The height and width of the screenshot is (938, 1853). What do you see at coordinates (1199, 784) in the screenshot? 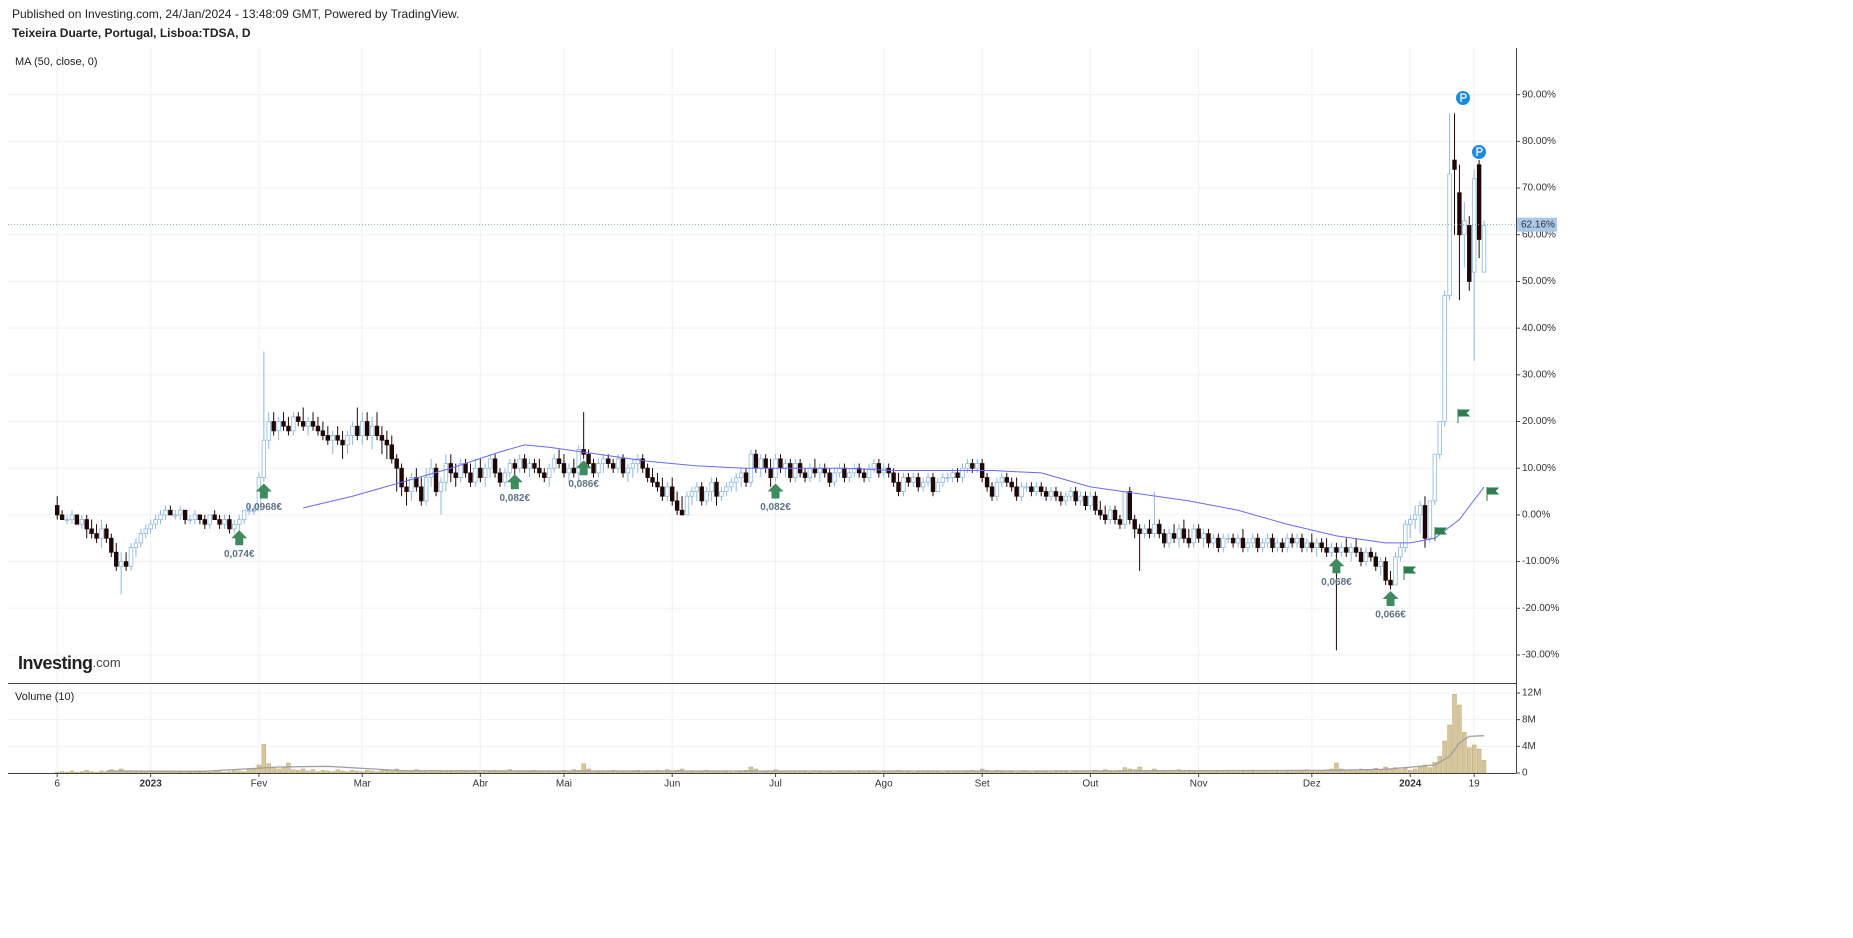
I see `x-tick-label: Nov` at bounding box center [1199, 784].